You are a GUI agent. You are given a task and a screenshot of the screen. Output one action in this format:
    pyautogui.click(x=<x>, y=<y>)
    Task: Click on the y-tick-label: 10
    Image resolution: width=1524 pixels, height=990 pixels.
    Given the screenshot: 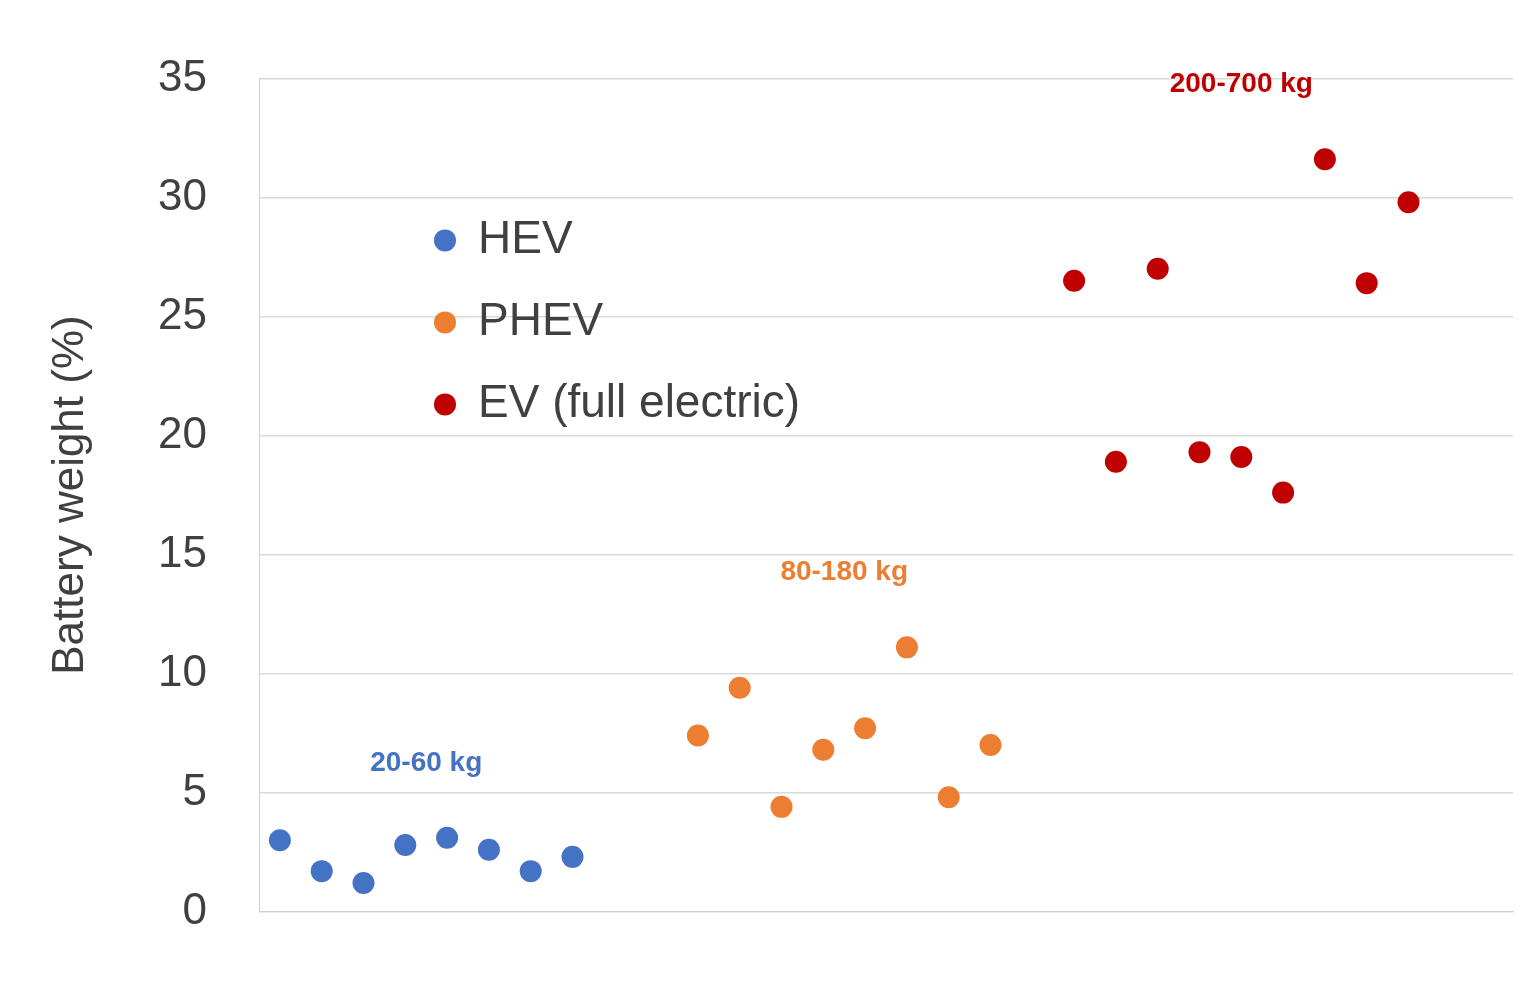 What is the action you would take?
    pyautogui.click(x=182, y=670)
    